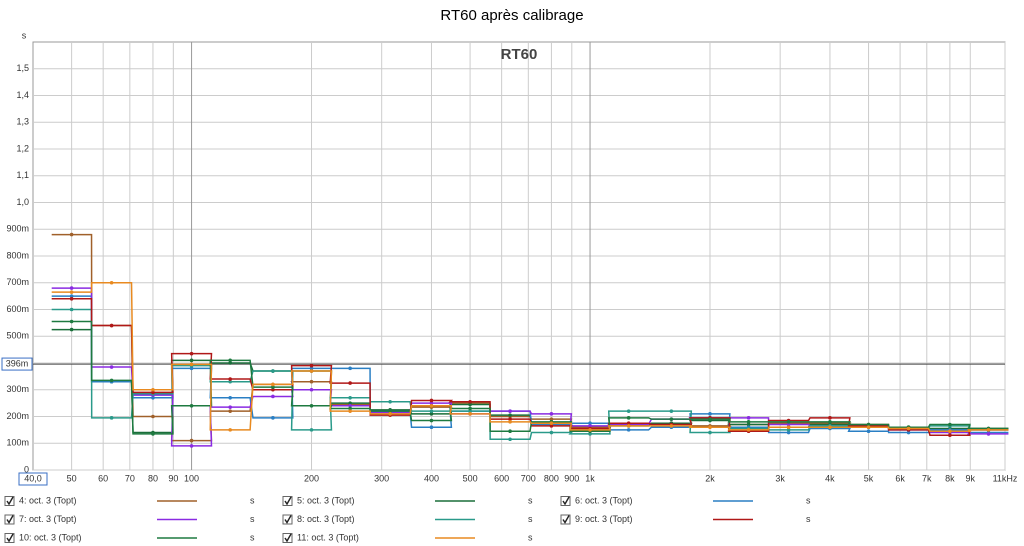 The width and height of the screenshot is (1024, 546). Describe the element at coordinates (17, 282) in the screenshot. I see `y-tick-label: 700m` at that location.